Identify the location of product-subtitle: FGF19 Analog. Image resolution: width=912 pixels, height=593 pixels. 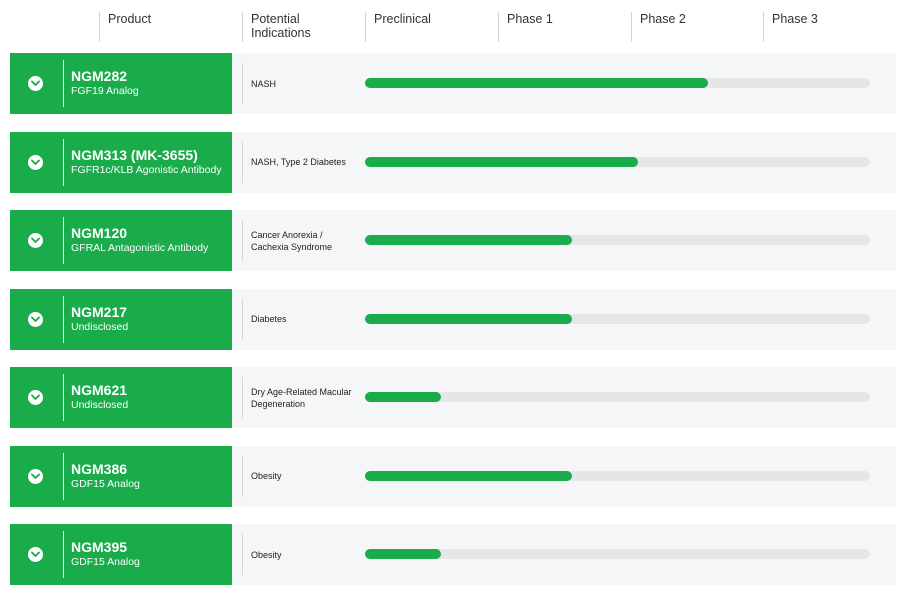
(105, 91).